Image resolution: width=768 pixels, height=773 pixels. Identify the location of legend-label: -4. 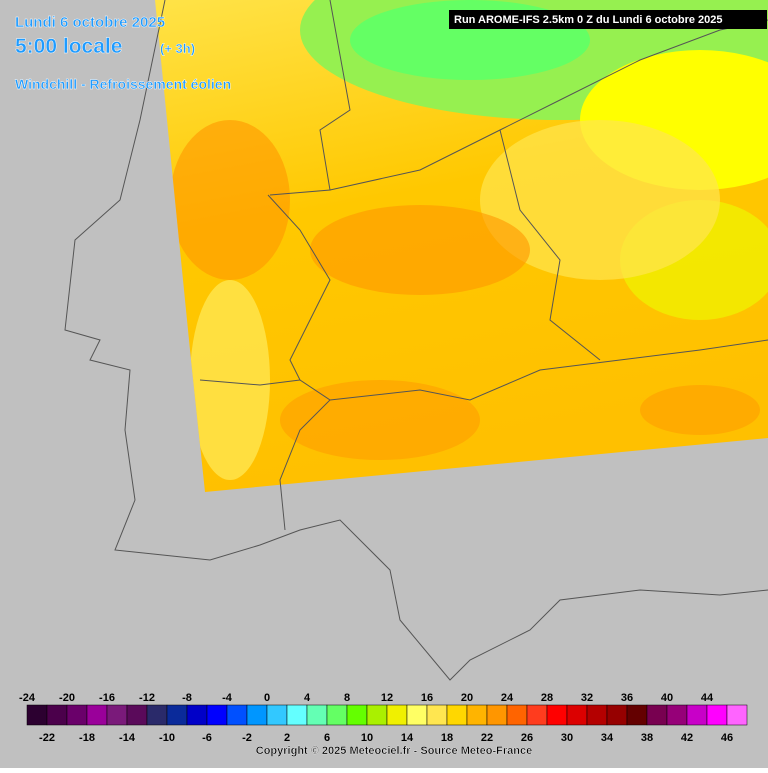
(227, 698).